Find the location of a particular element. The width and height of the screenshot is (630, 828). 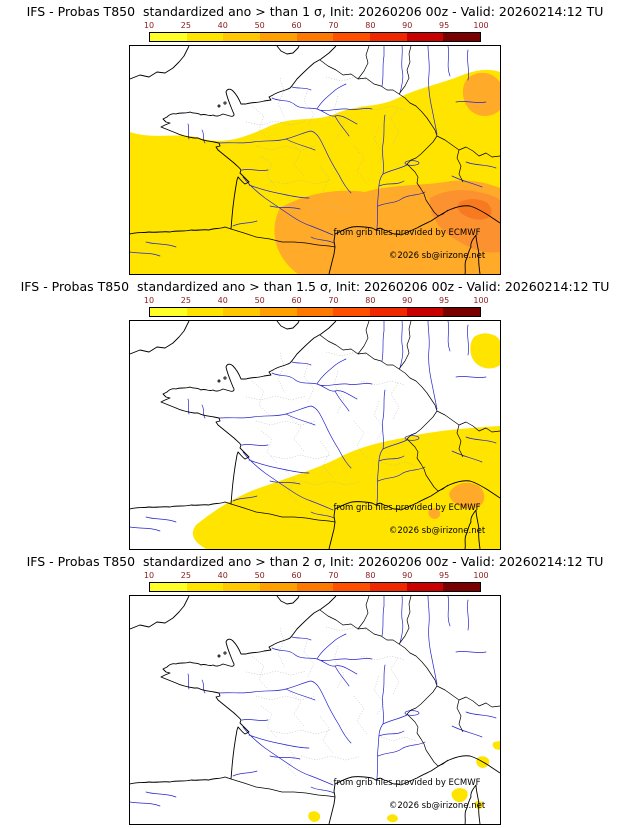

probability-area-deep_orange is located at coordinates (474, 209).